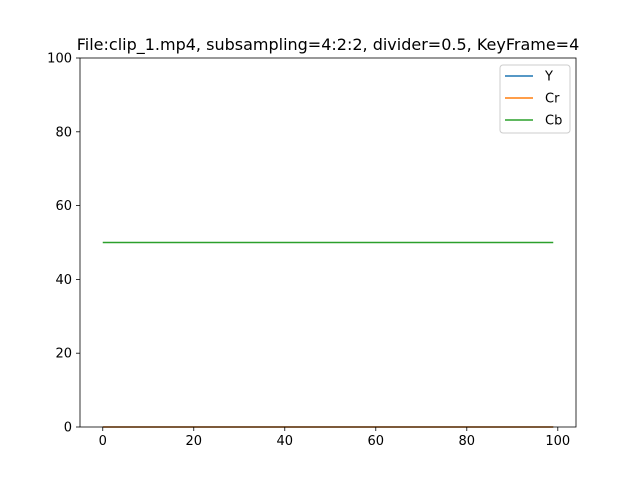 The height and width of the screenshot is (480, 640). What do you see at coordinates (63, 280) in the screenshot?
I see `y-tick-label: 40` at bounding box center [63, 280].